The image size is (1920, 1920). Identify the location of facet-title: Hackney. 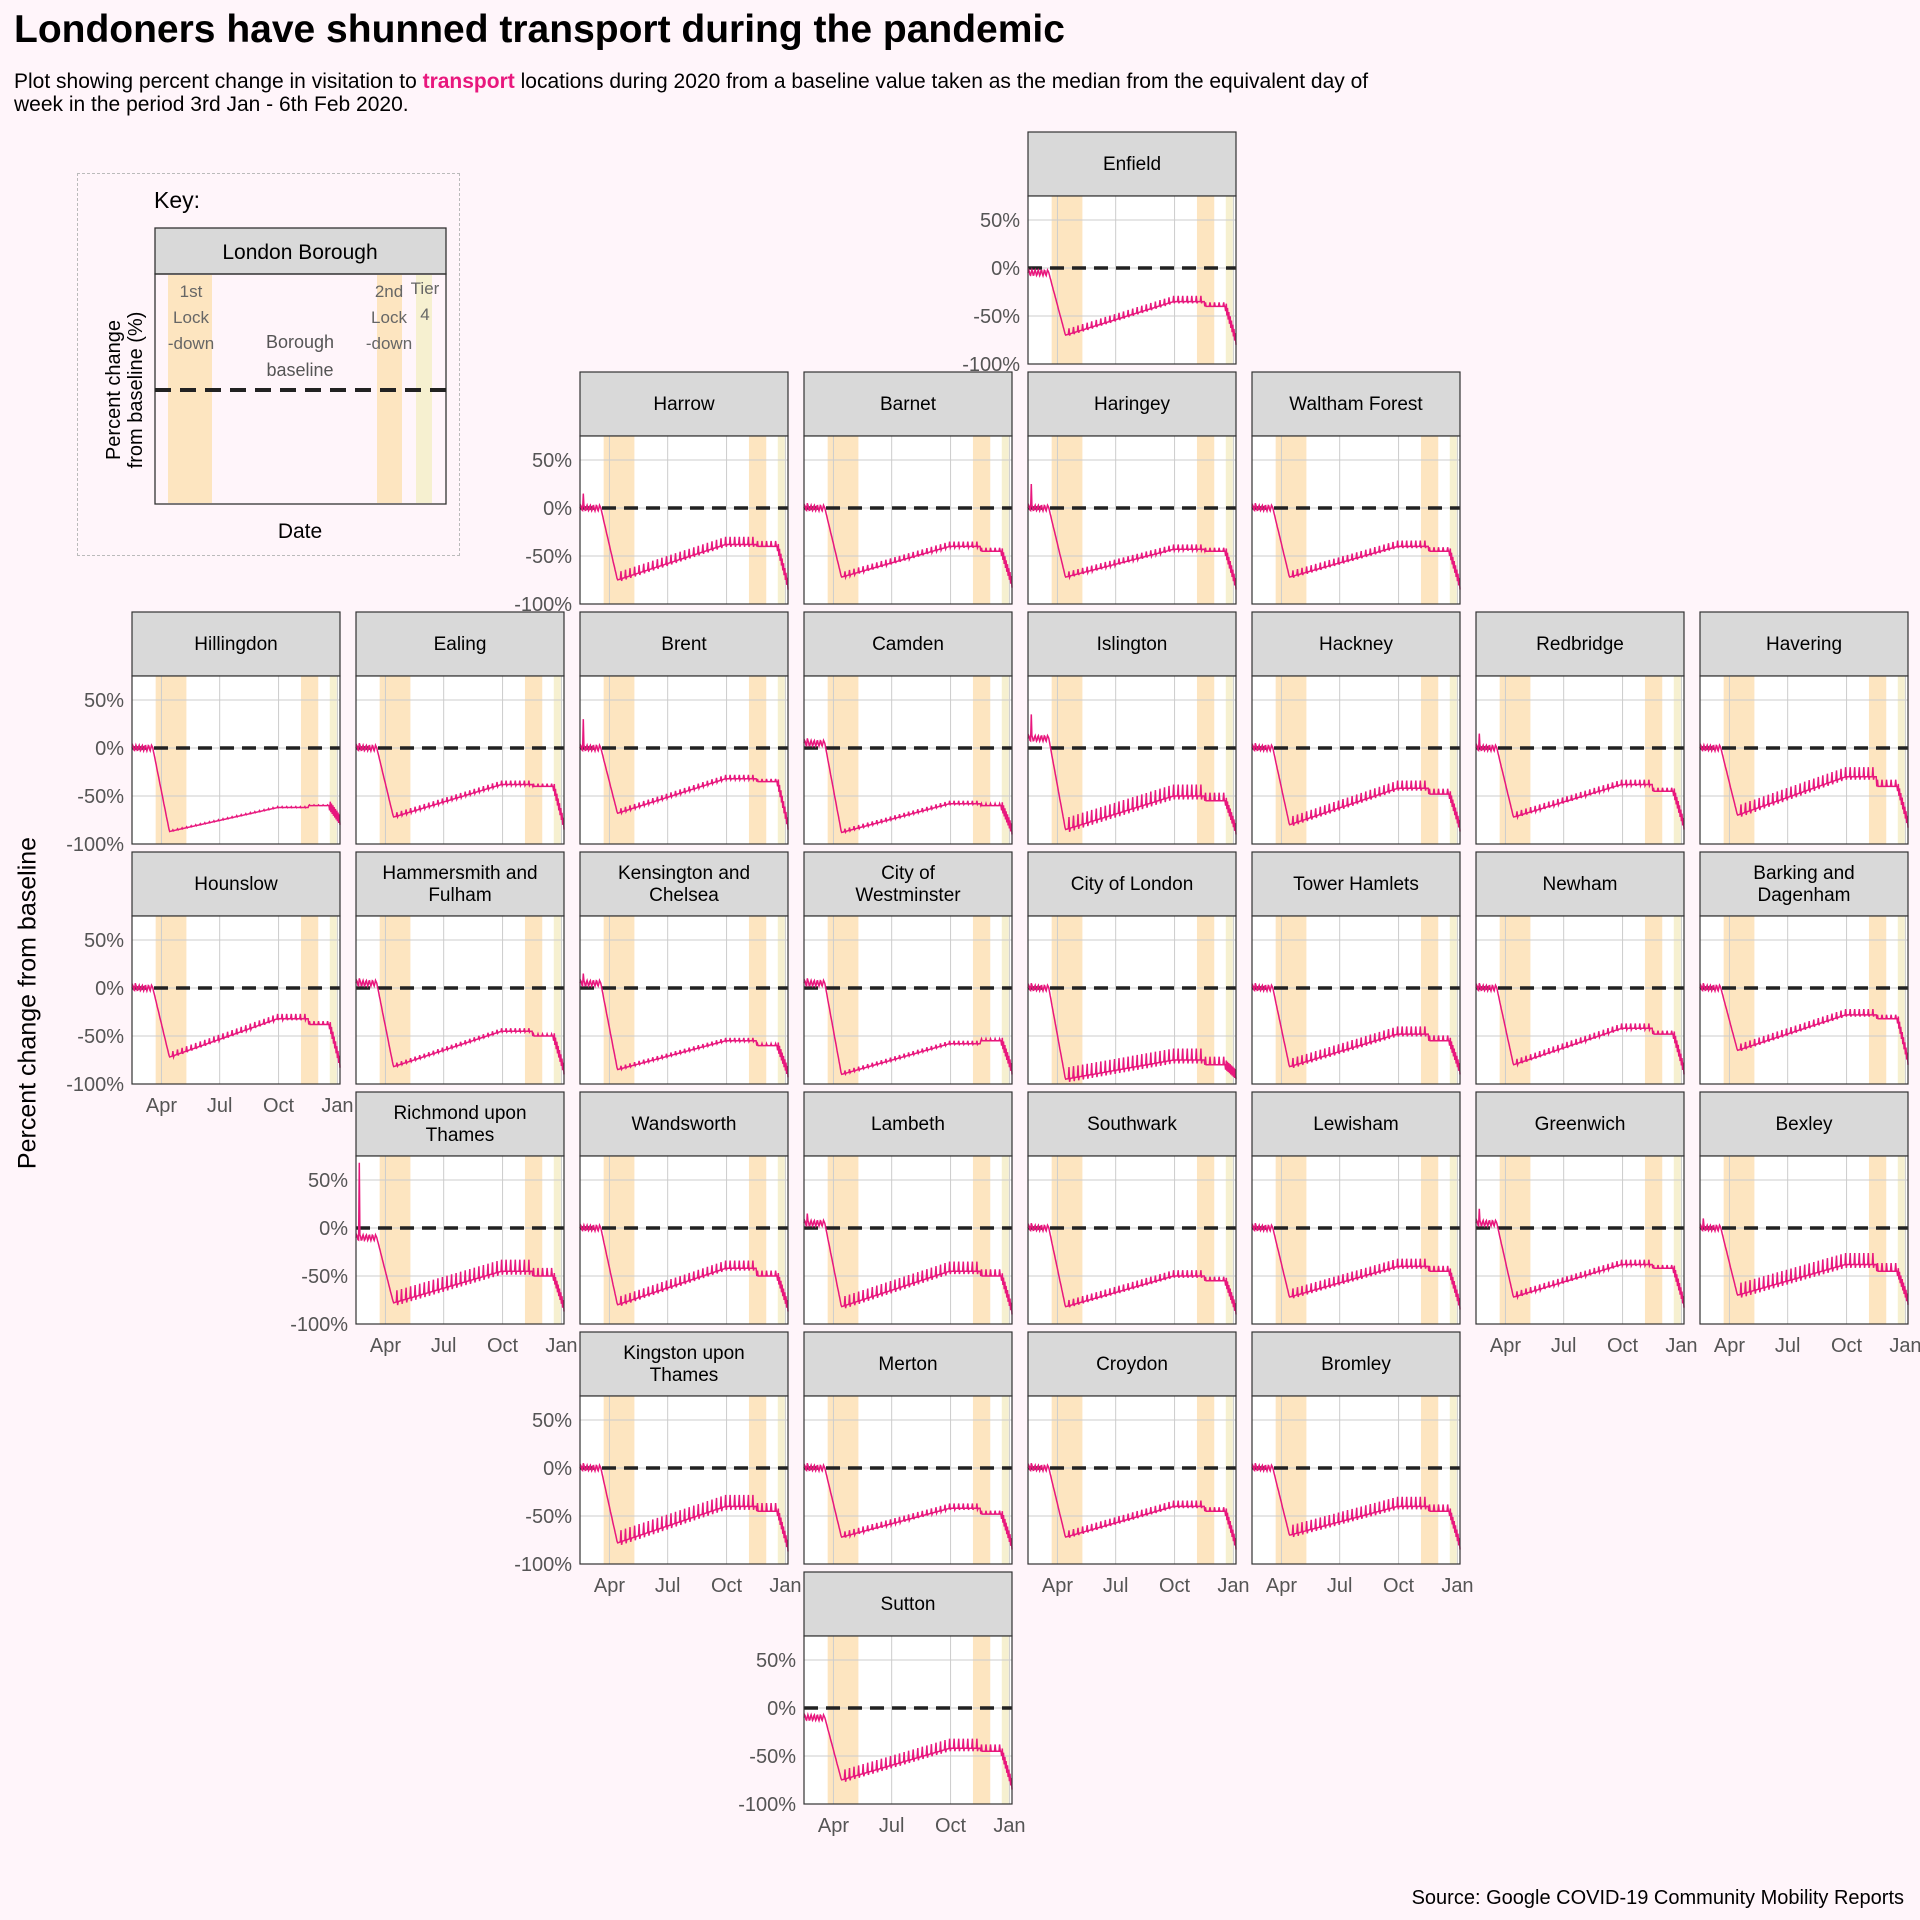
(1356, 644).